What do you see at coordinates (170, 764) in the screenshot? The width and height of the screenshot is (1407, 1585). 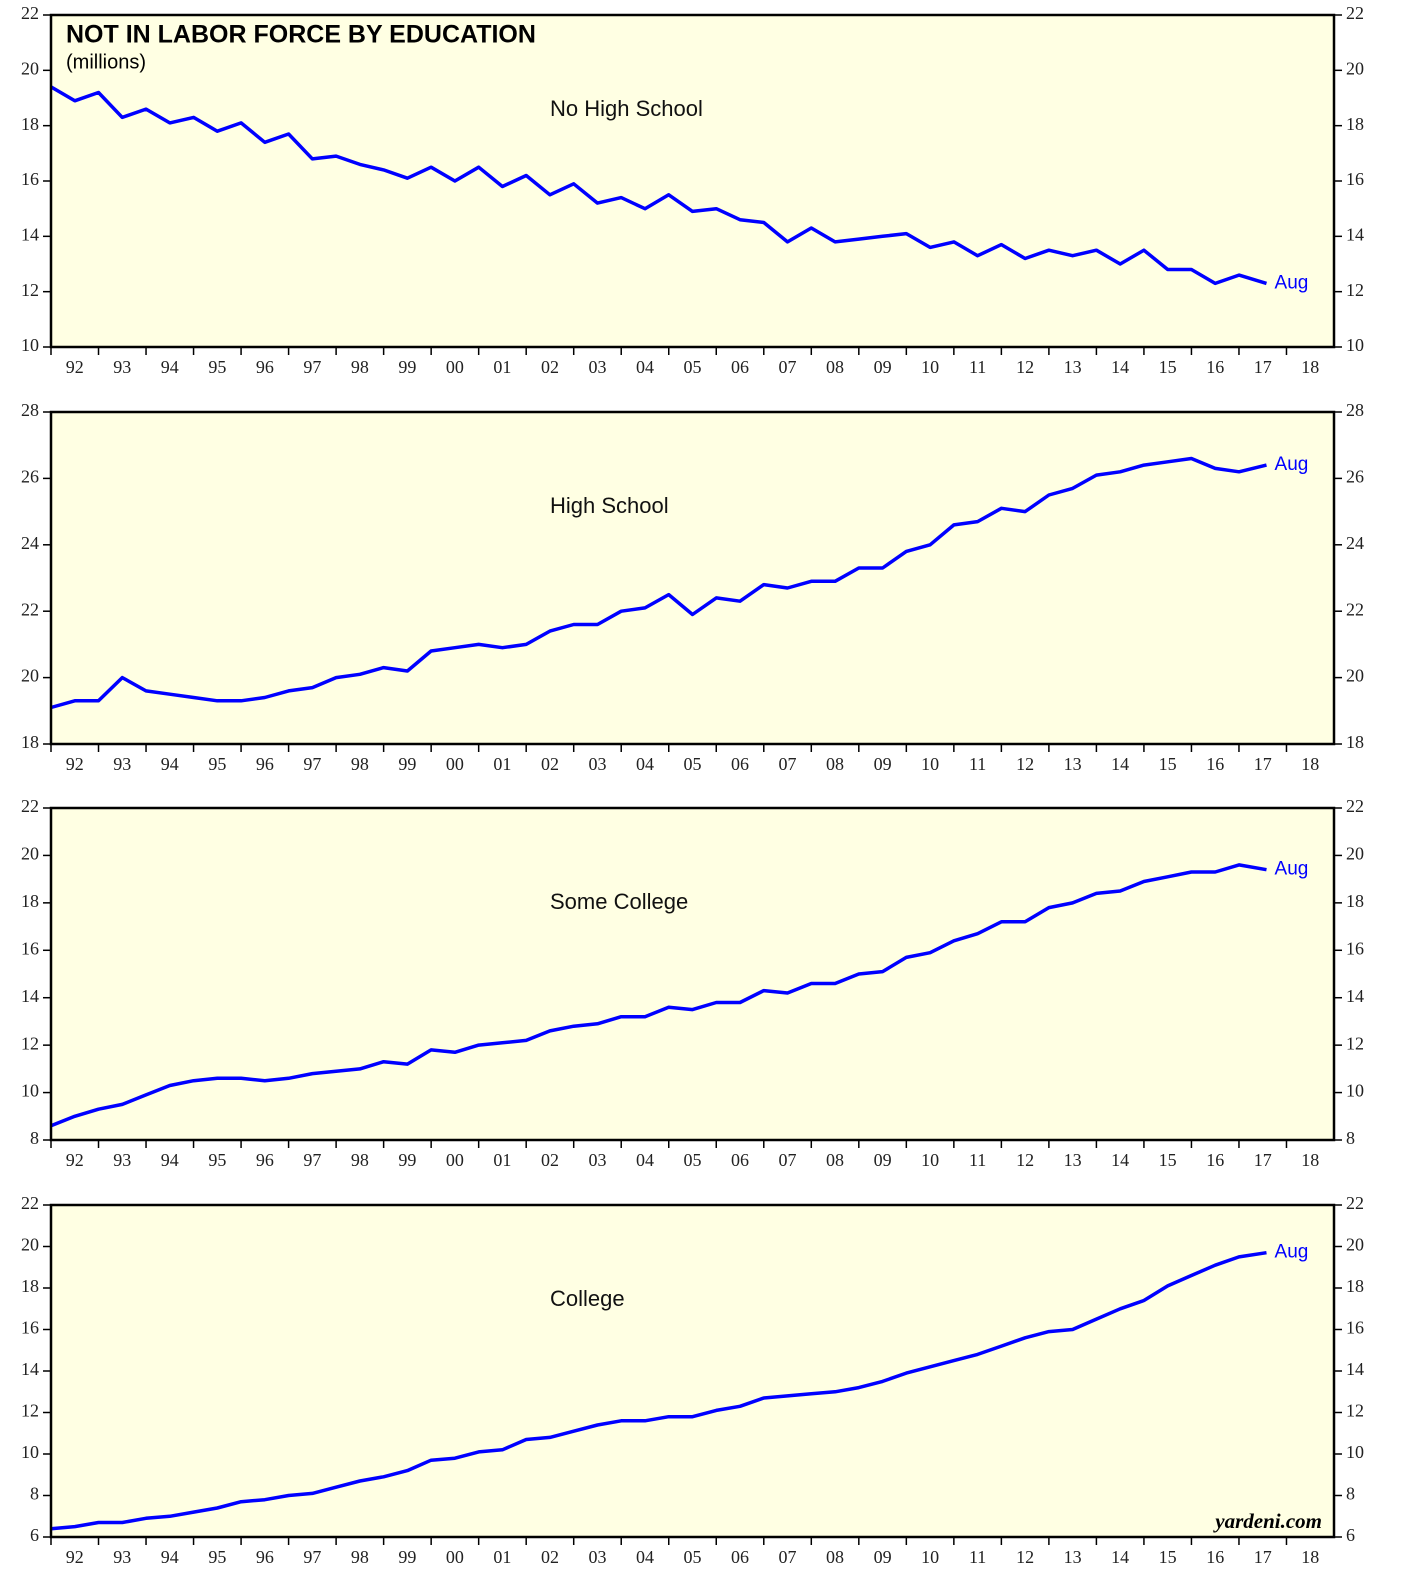 I see `x-tick-label: 94` at bounding box center [170, 764].